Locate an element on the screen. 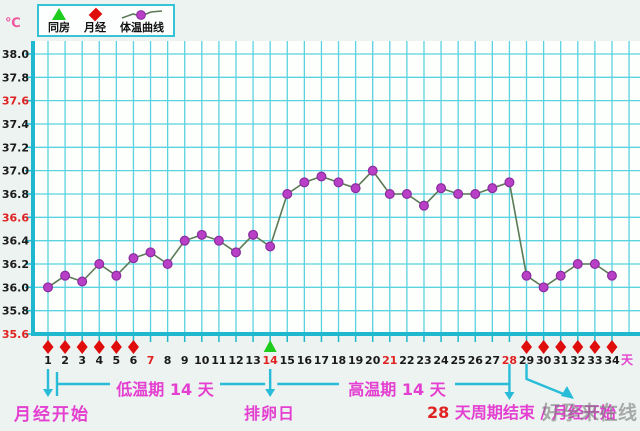 This screenshot has height=431, width=640. temperature-curve-icon is located at coordinates (142, 15).